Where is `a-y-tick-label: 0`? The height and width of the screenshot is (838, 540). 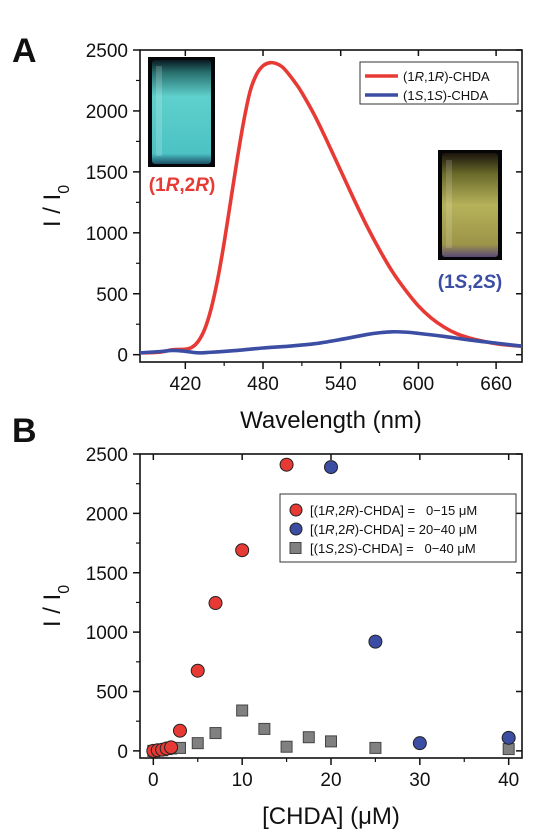 a-y-tick-label: 0 is located at coordinates (122, 356).